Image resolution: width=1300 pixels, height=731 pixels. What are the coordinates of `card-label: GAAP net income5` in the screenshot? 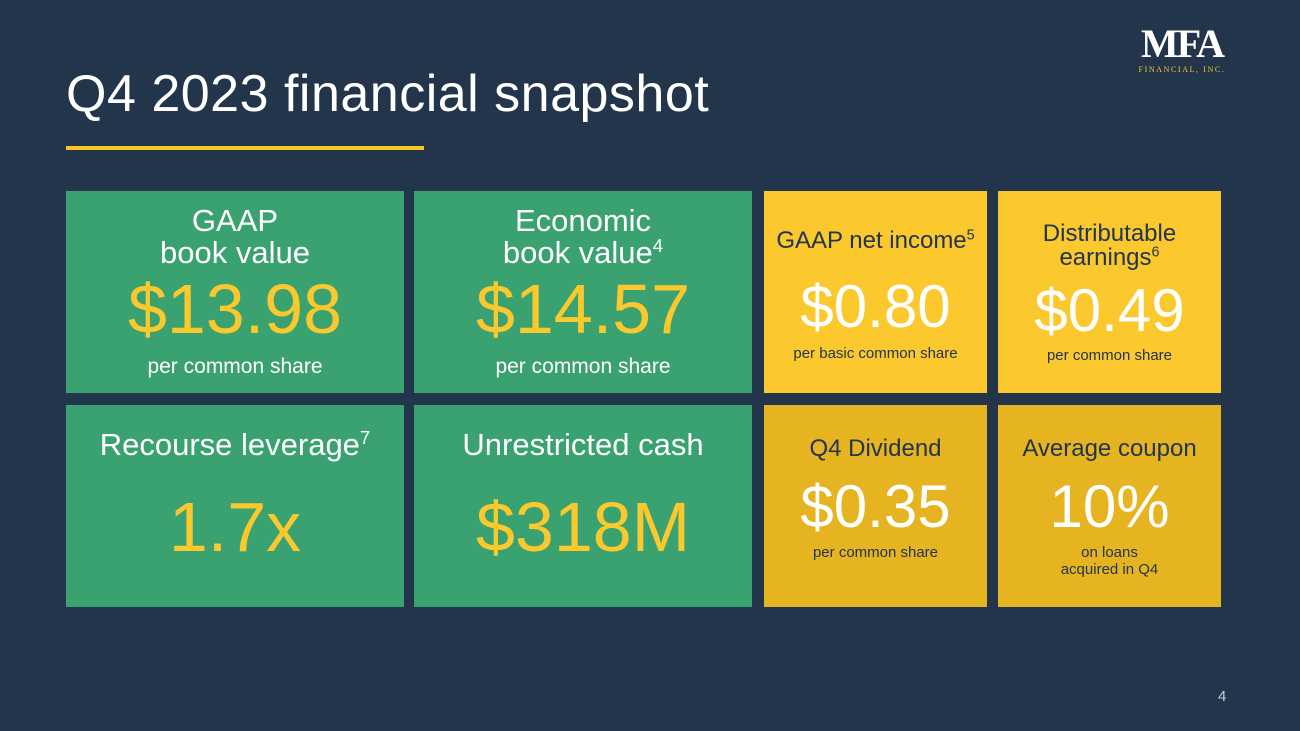 It's located at (875, 240).